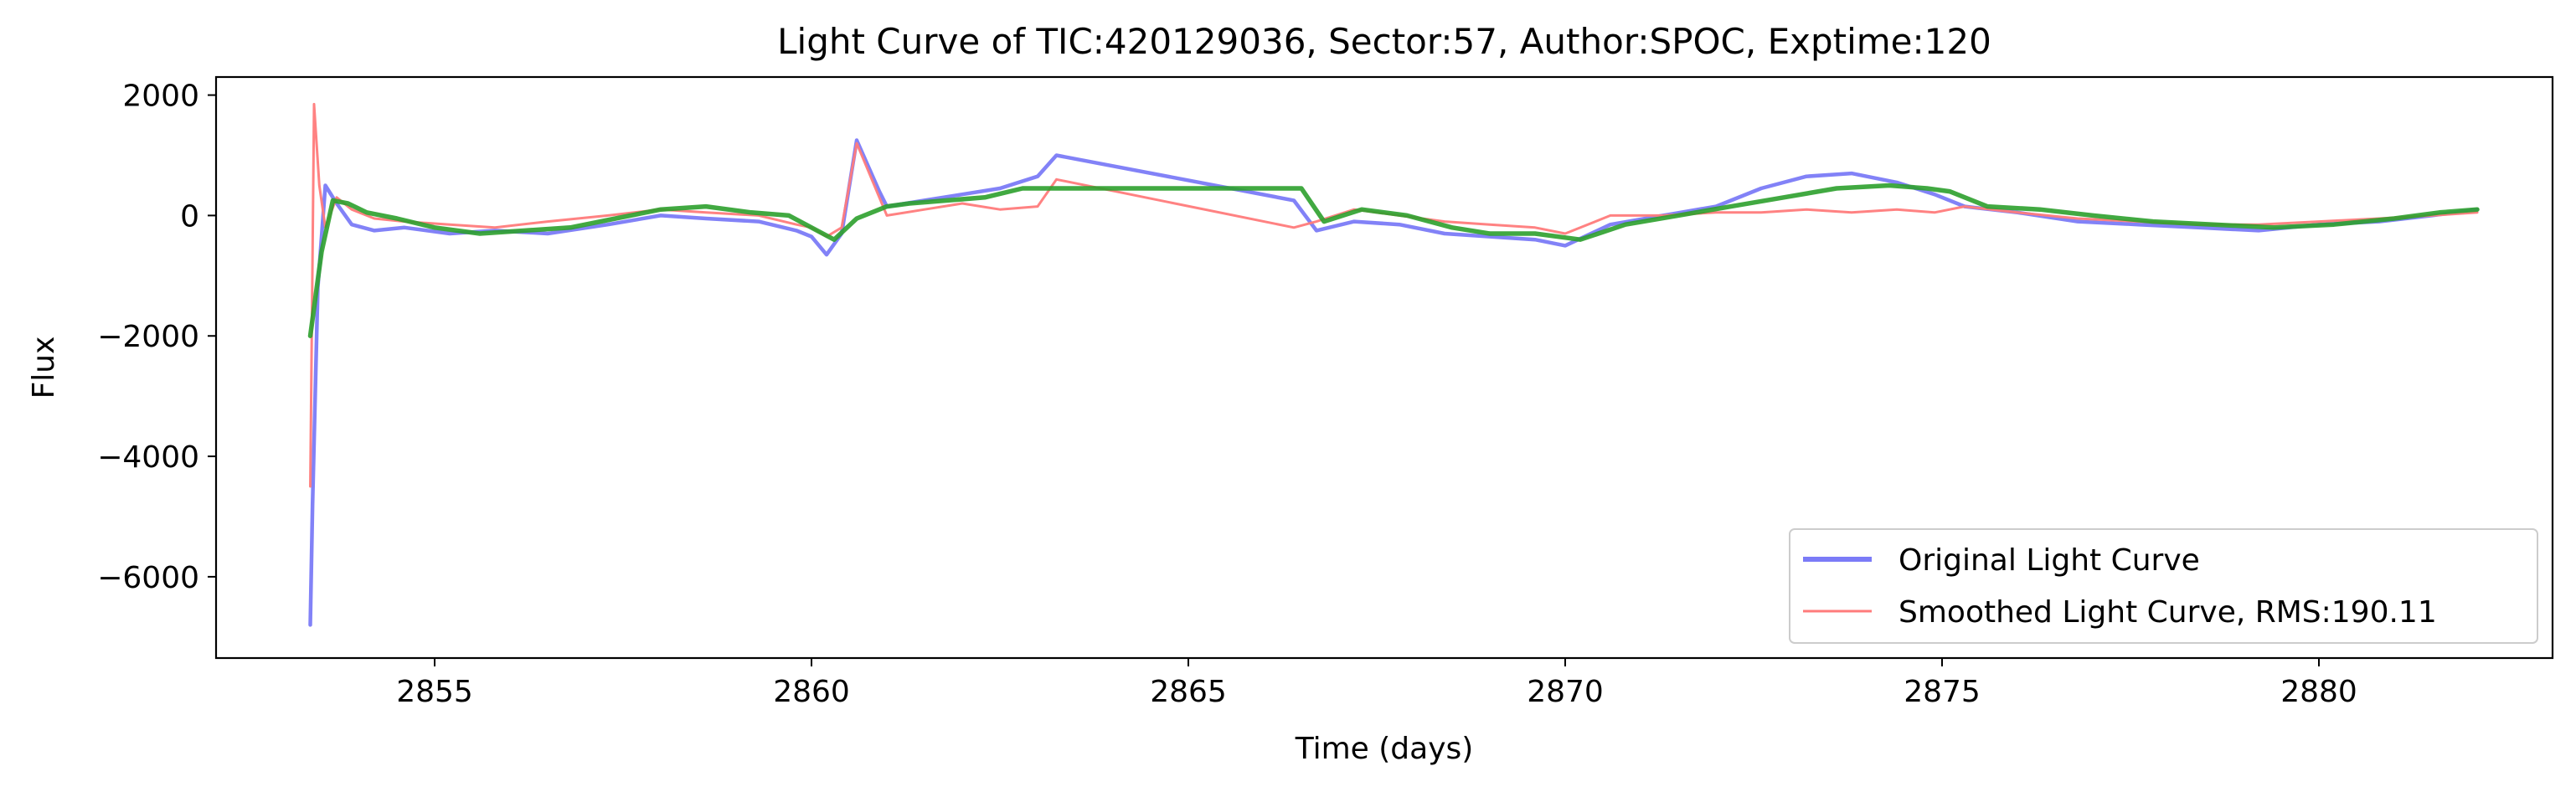  What do you see at coordinates (811, 692) in the screenshot?
I see `x-tick-label: 2860` at bounding box center [811, 692].